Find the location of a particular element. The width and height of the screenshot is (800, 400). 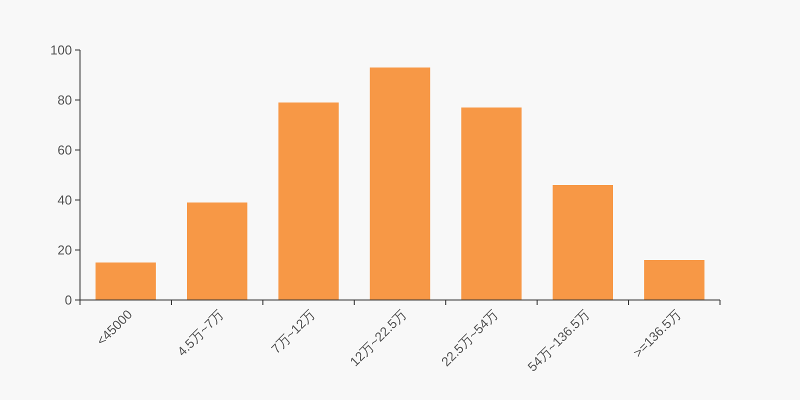

y-tick-label: 20 is located at coordinates (65, 250).